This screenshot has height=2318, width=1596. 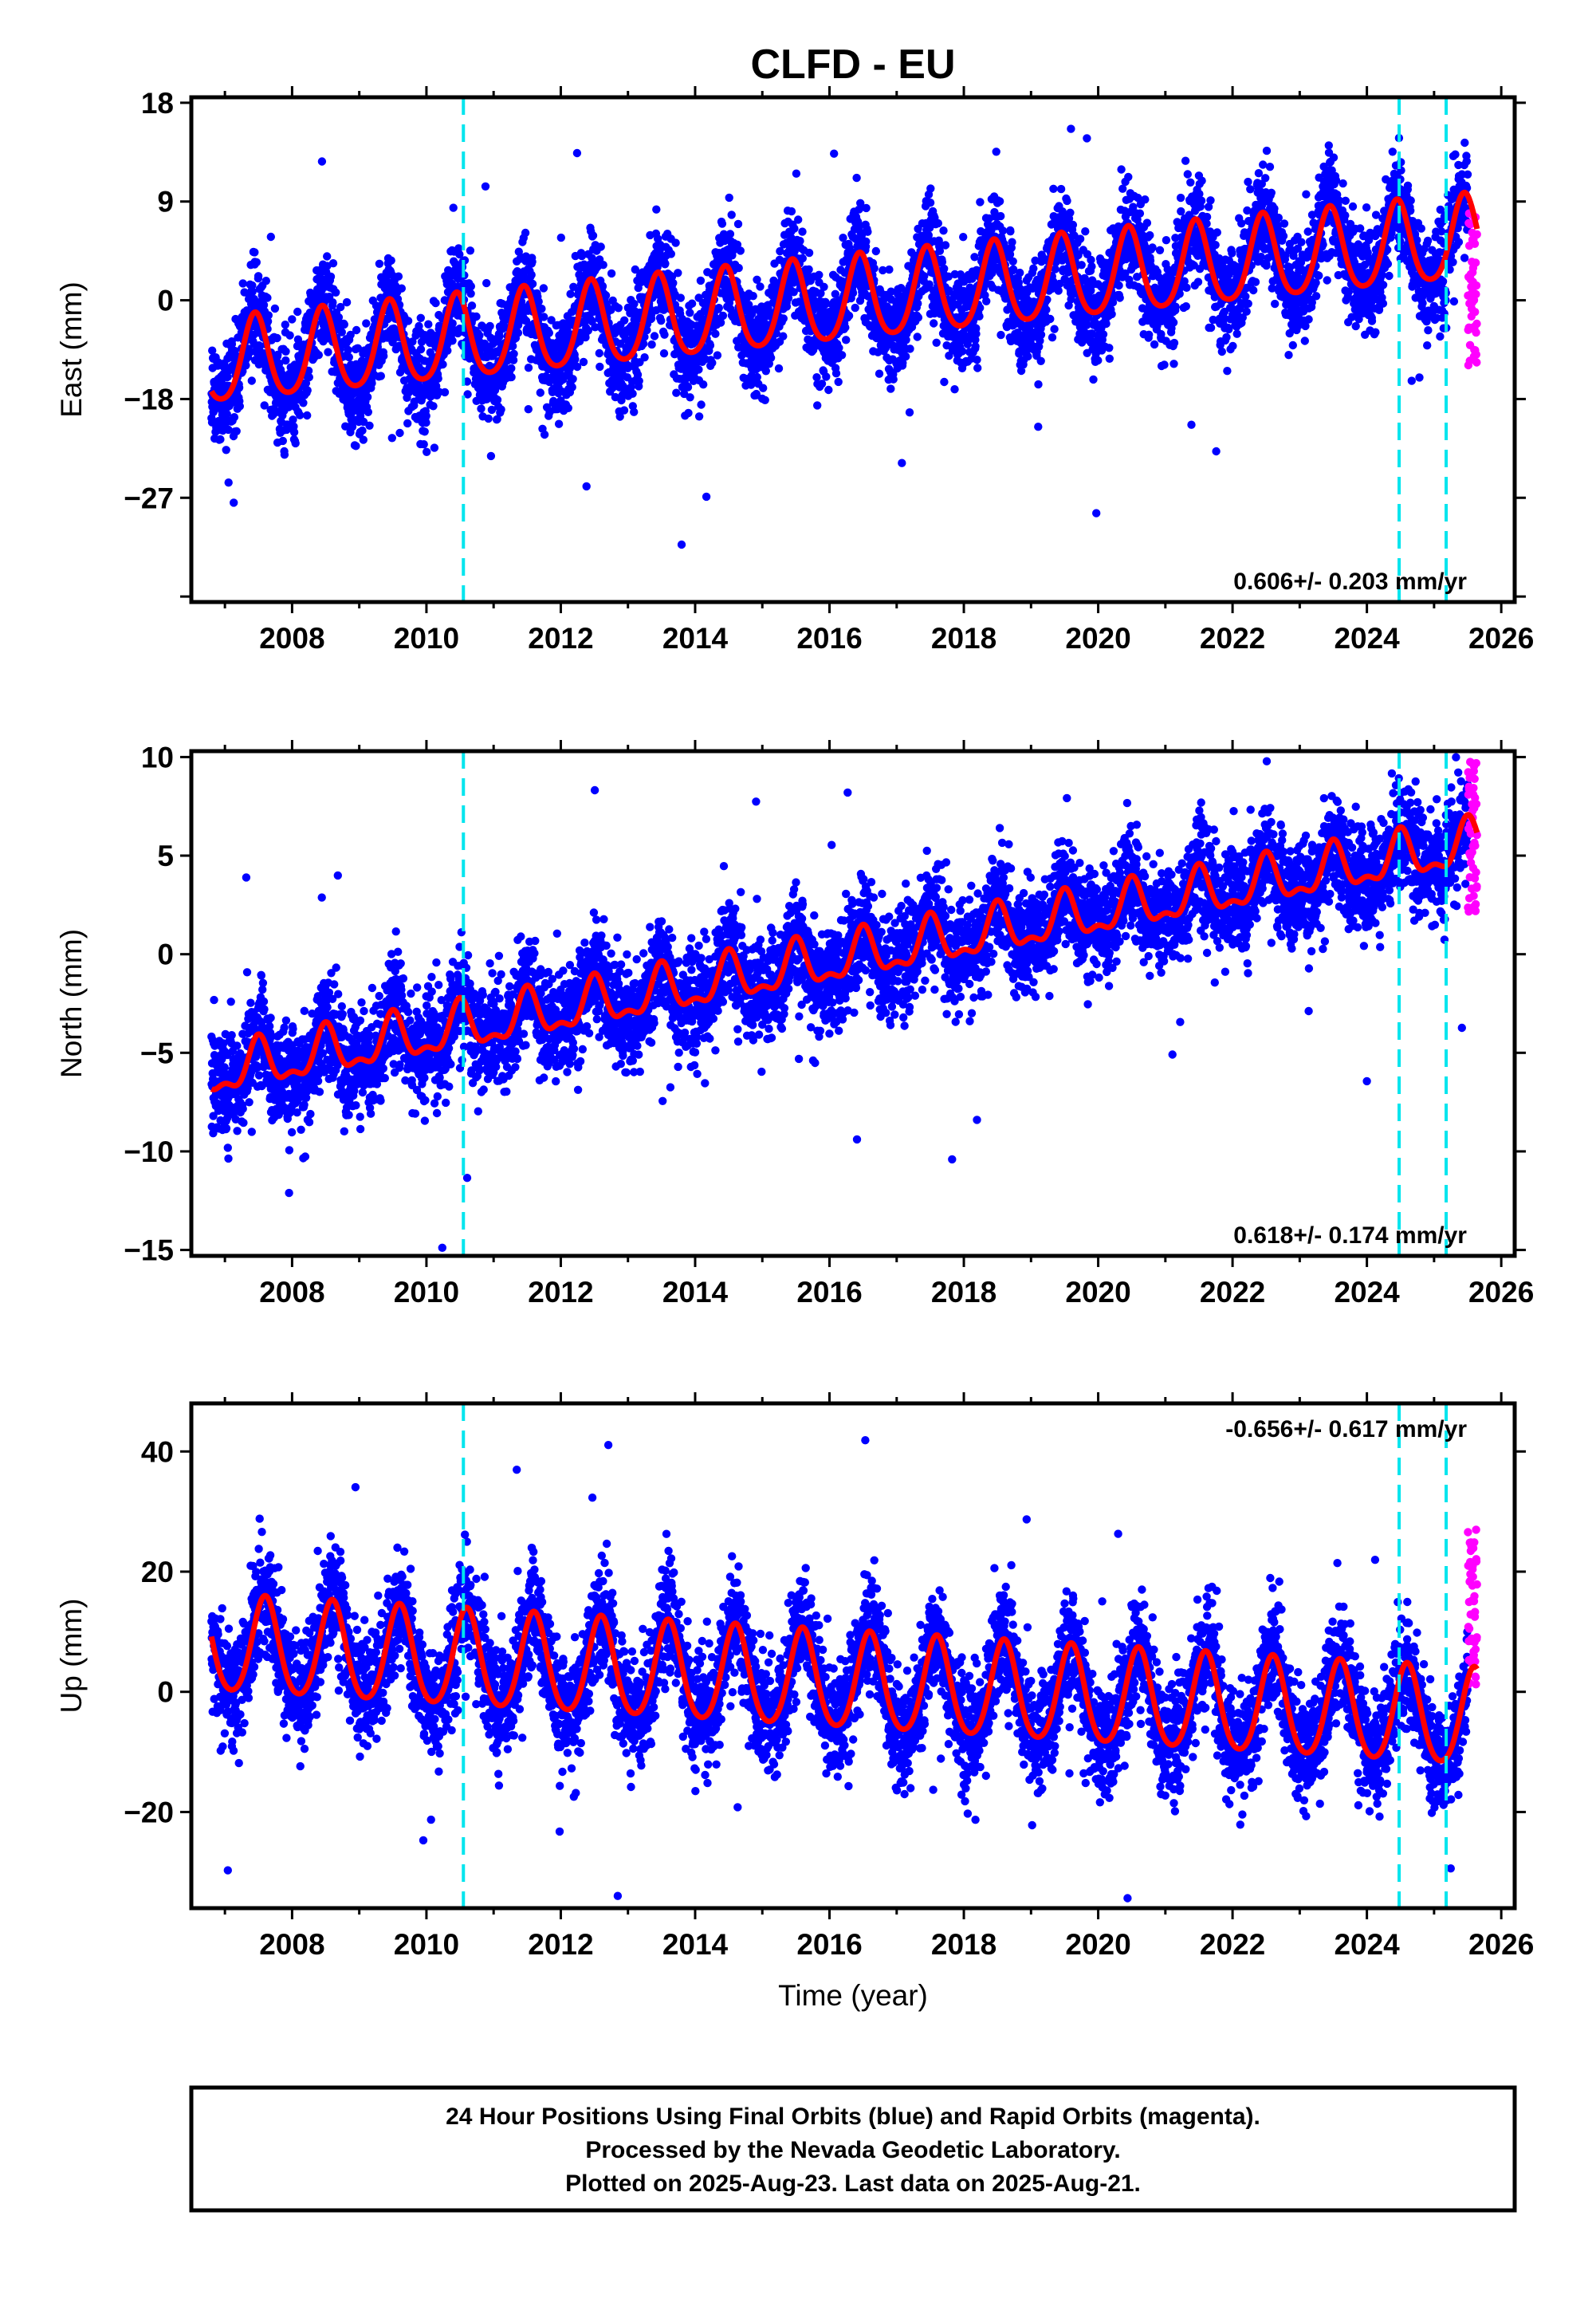 I want to click on y-tick-label: 10, so click(x=157, y=757).